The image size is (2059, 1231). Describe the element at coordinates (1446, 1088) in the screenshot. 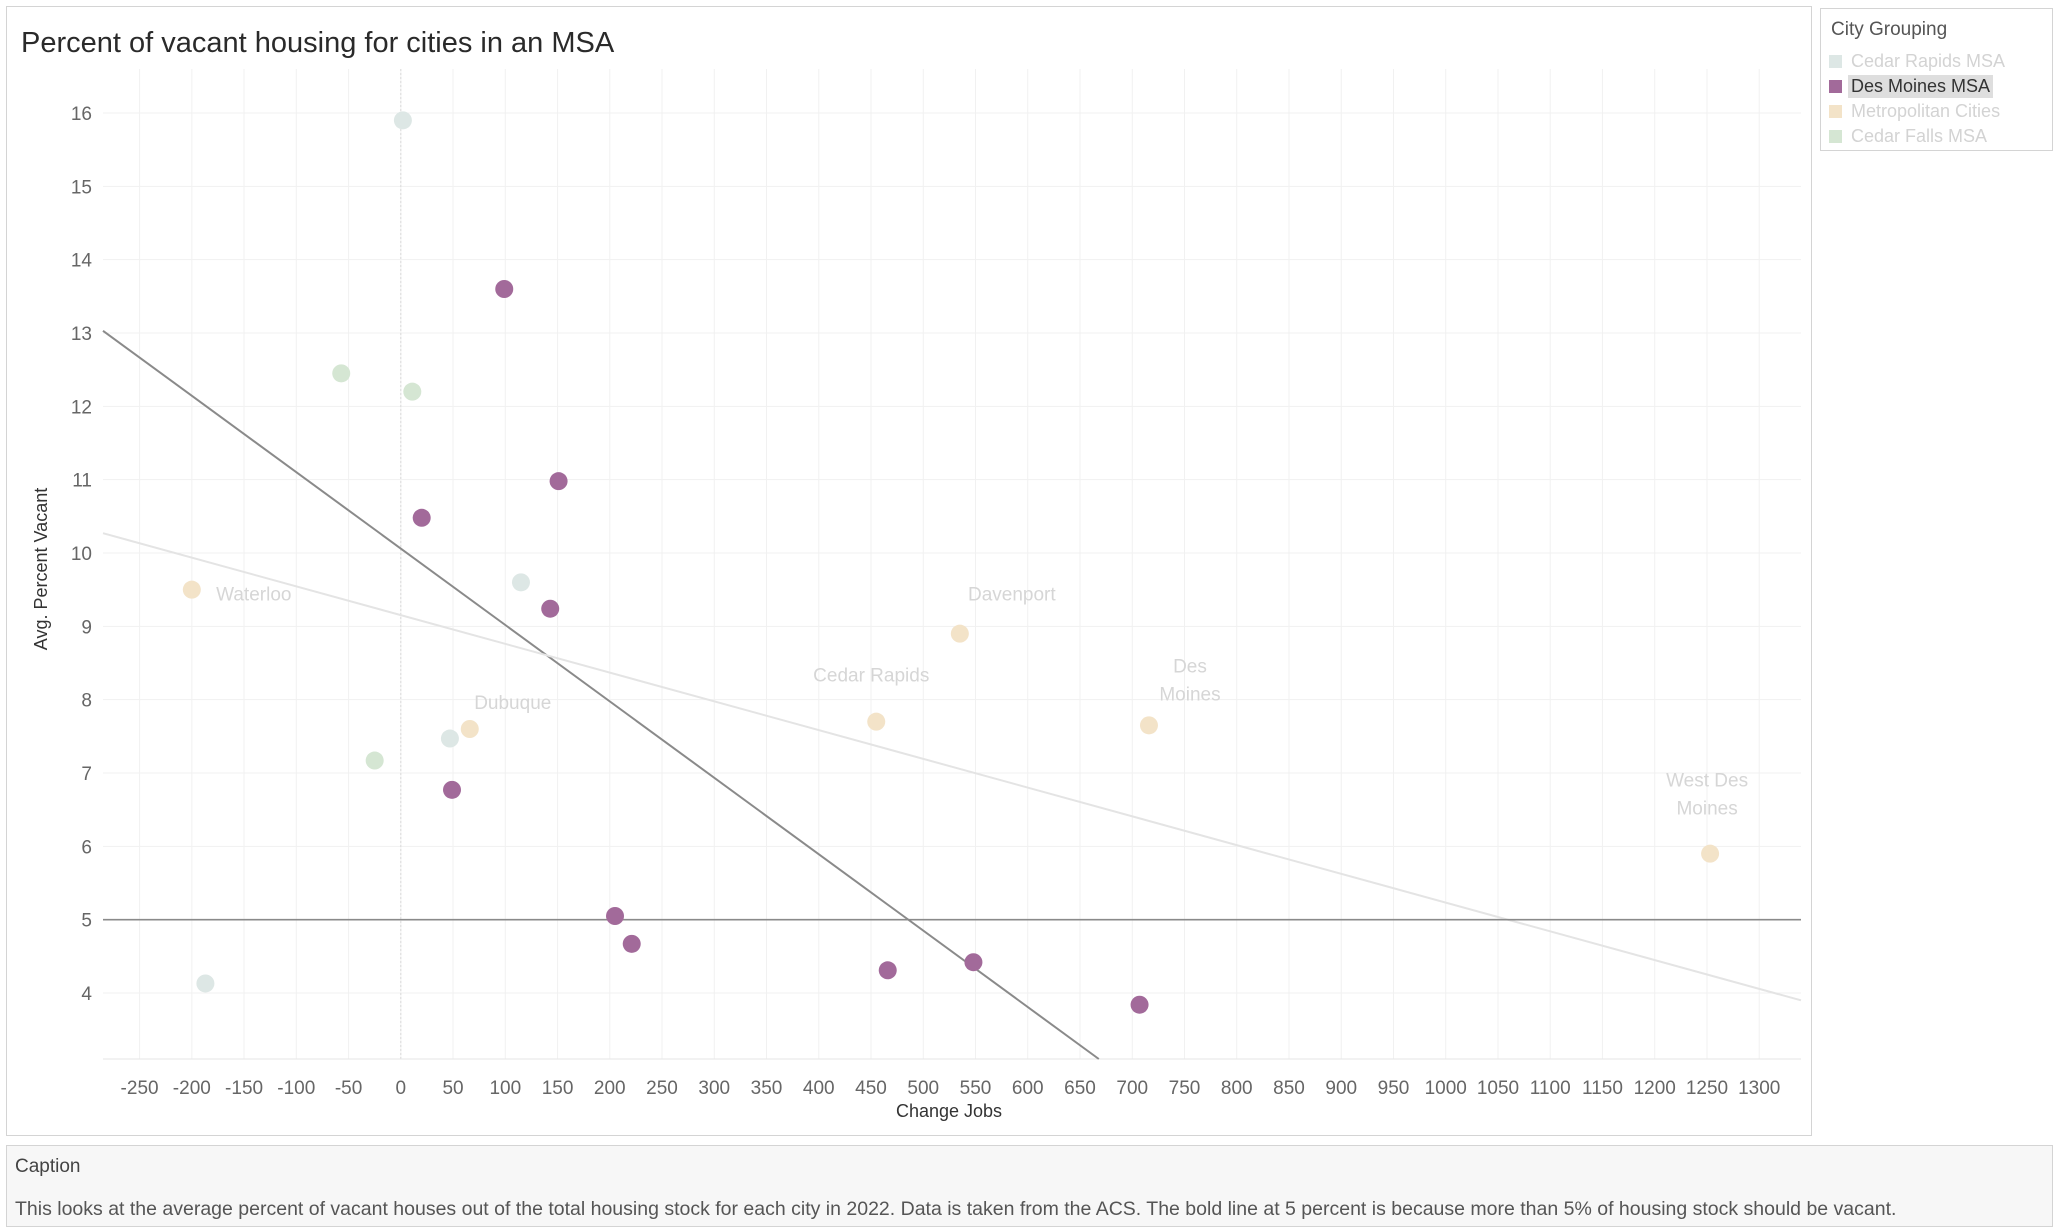

I see `x-tick-label: 1000` at that location.